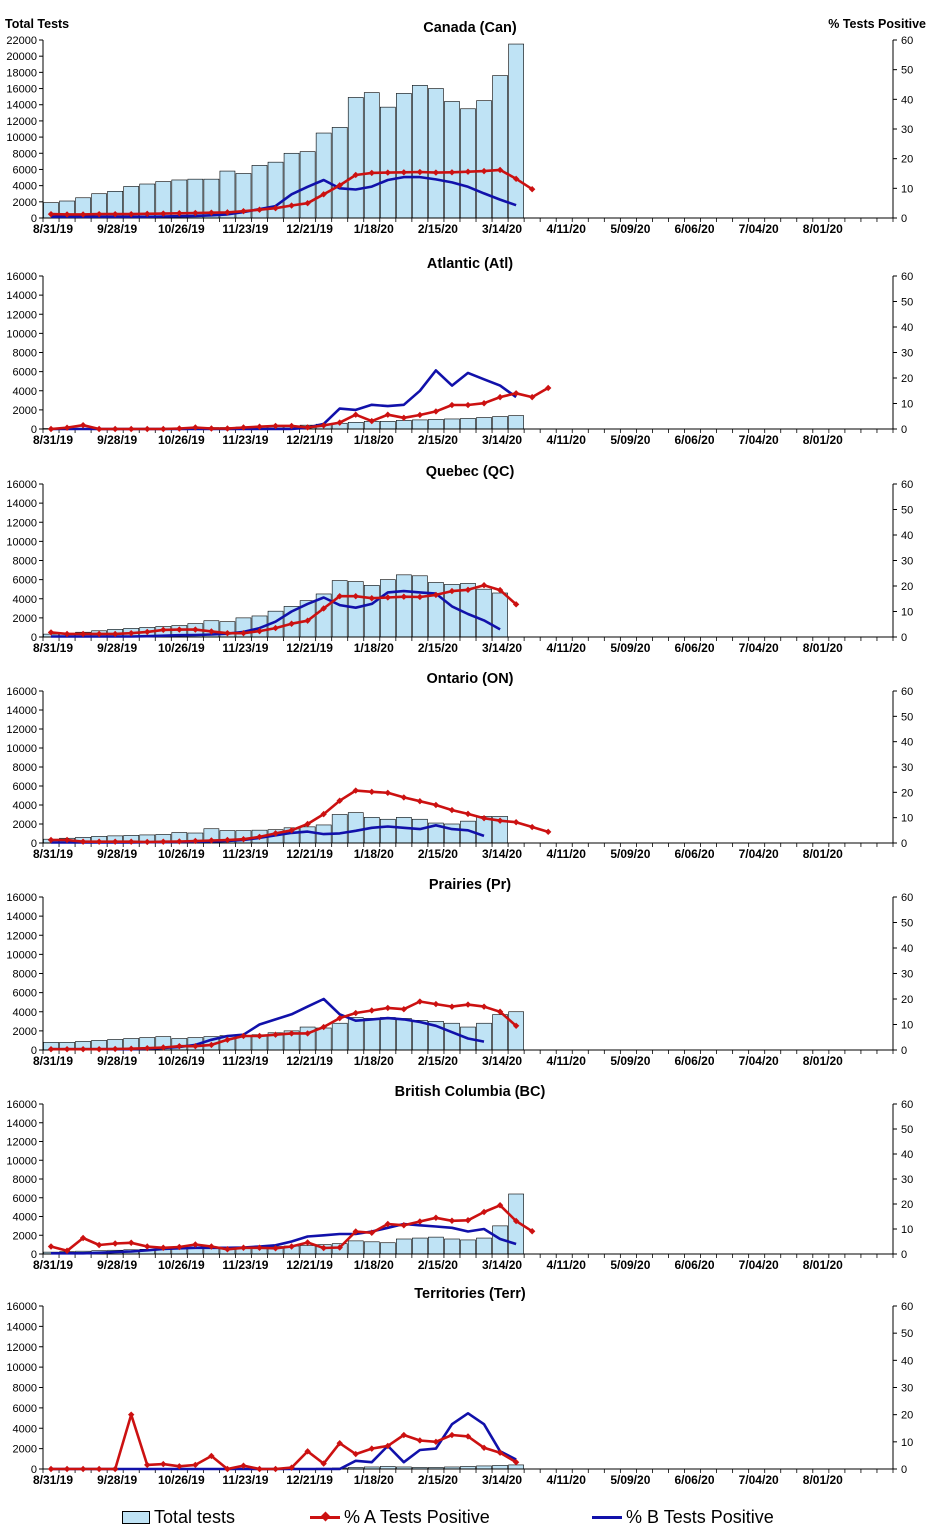  Describe the element at coordinates (823, 1061) in the screenshot. I see `x-tick-label: 8/01/20` at that location.